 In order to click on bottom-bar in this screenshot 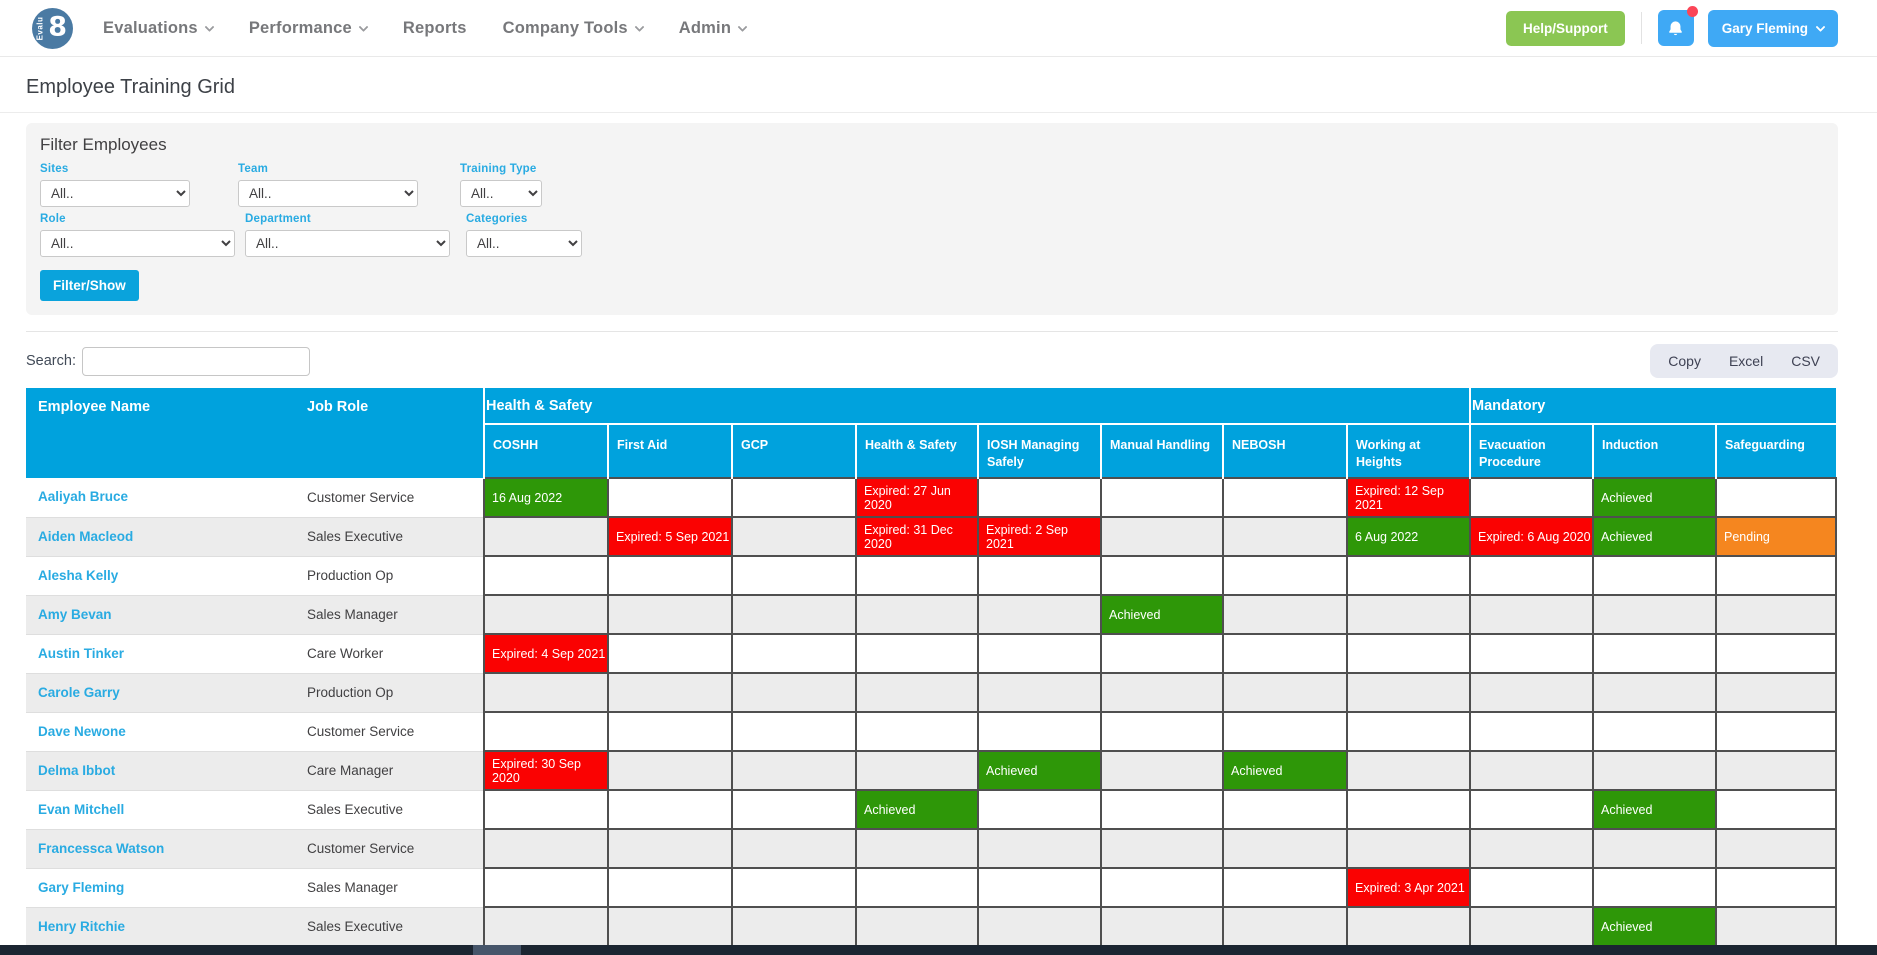, I will do `click(938, 950)`.